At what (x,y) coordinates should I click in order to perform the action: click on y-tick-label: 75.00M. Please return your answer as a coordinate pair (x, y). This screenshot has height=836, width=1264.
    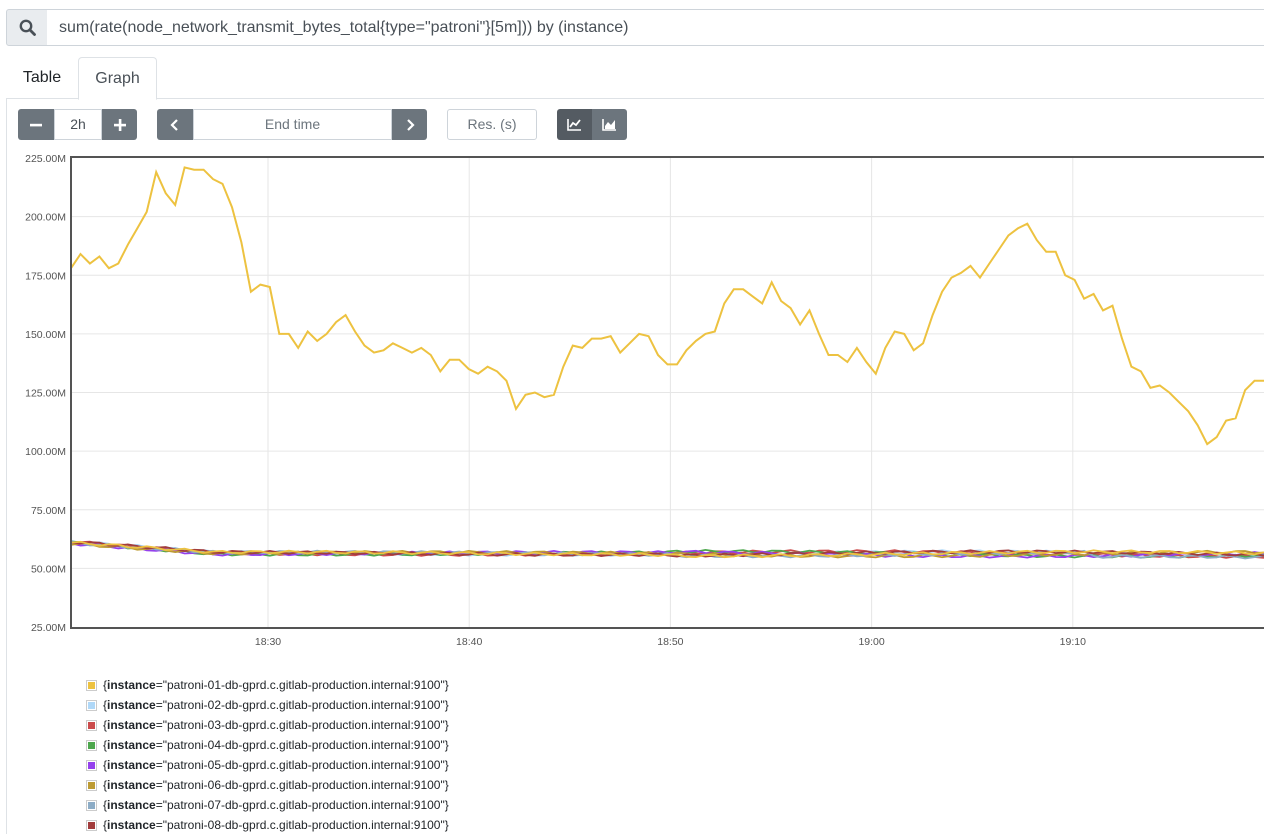
    Looking at the image, I should click on (48, 511).